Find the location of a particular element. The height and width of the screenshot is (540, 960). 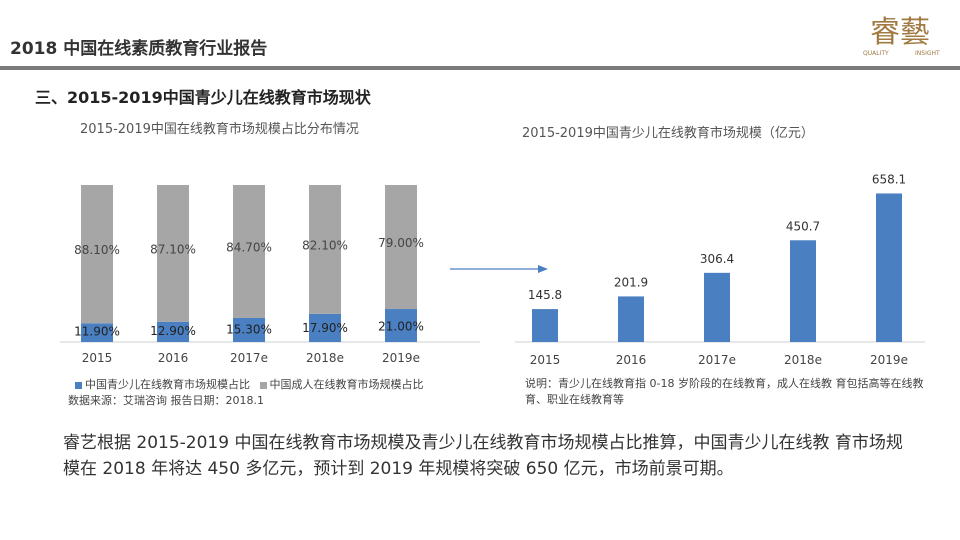

bar-adult-2017e is located at coordinates (249, 251).